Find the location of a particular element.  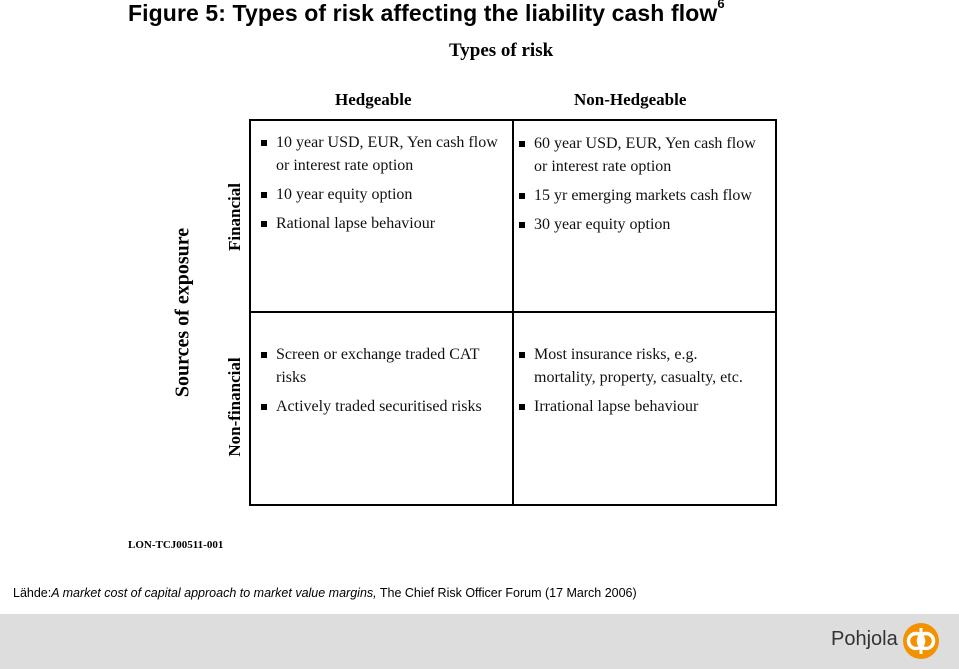

list-item: Screen or exchange traded CAT risks is located at coordinates (376, 366).